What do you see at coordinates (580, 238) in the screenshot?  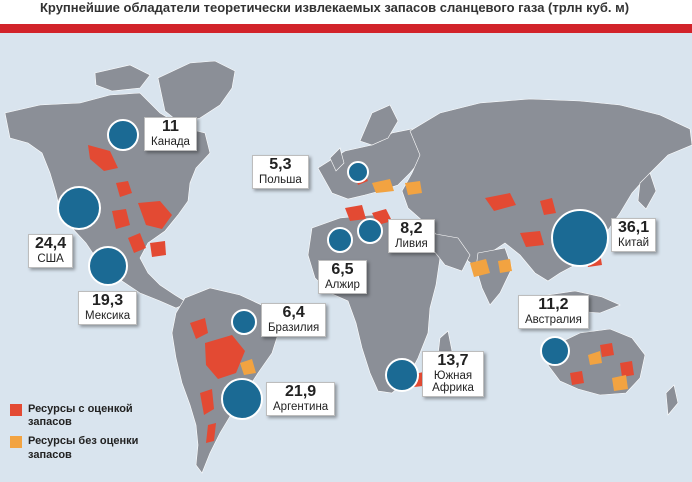 I see `bubble-china` at bounding box center [580, 238].